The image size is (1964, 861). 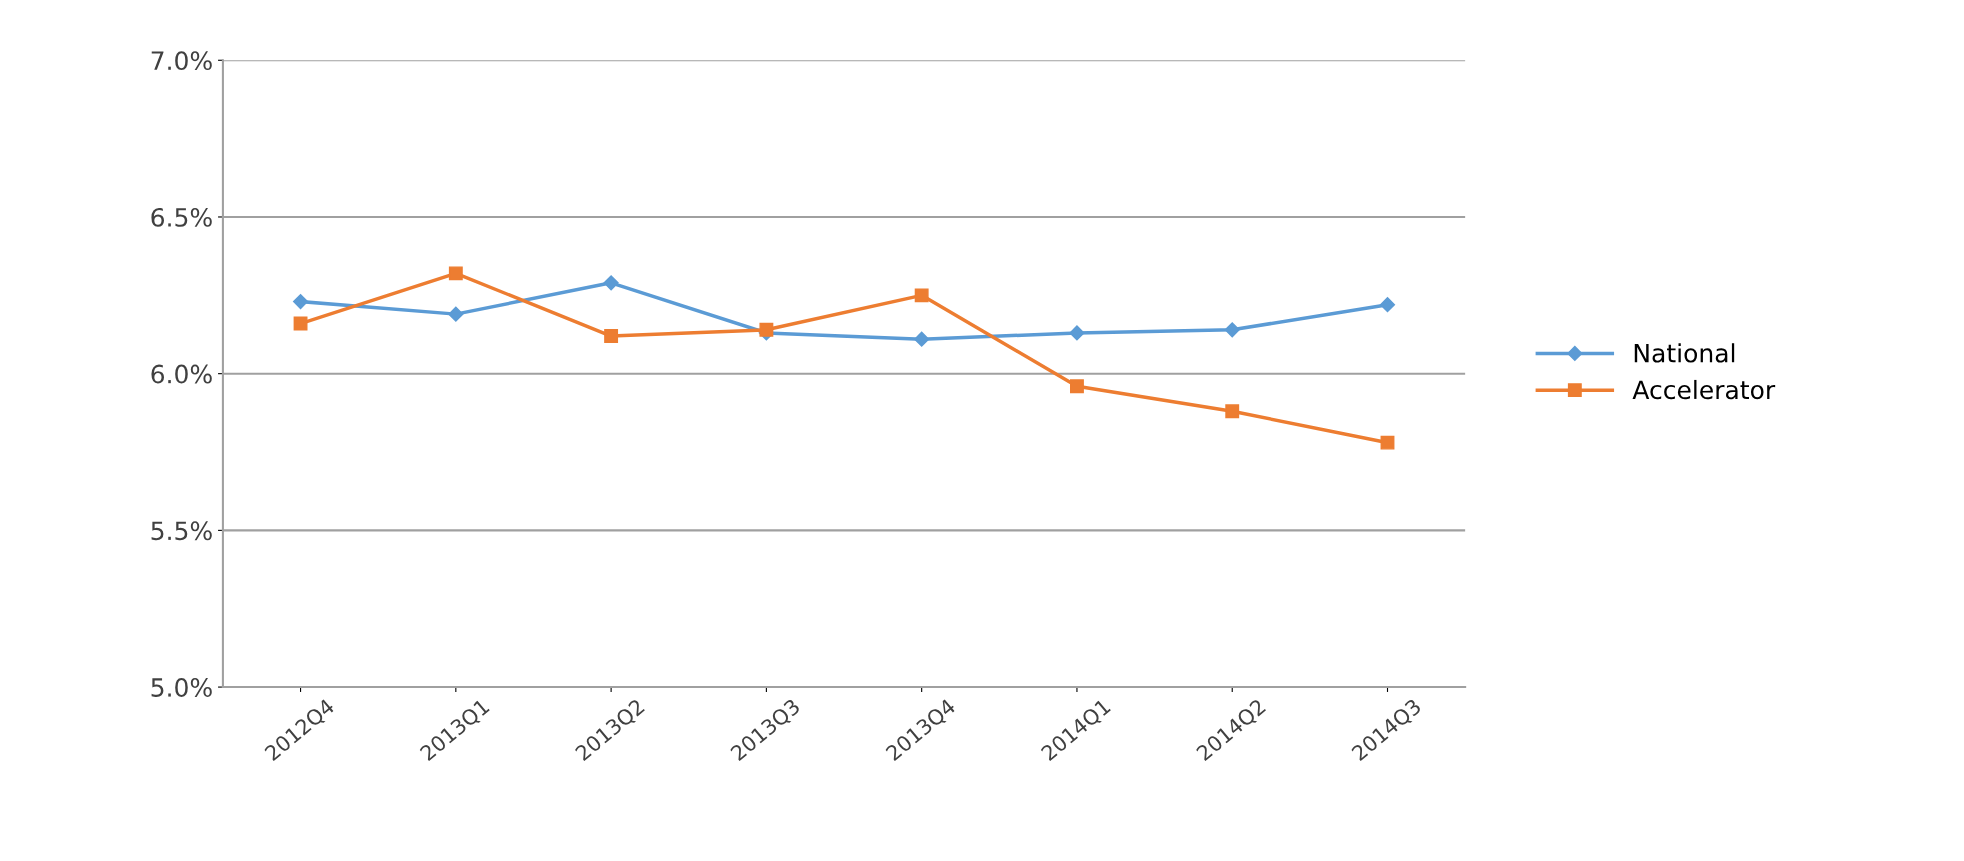 I want to click on y-tick-label: 6.0%, so click(x=181, y=374).